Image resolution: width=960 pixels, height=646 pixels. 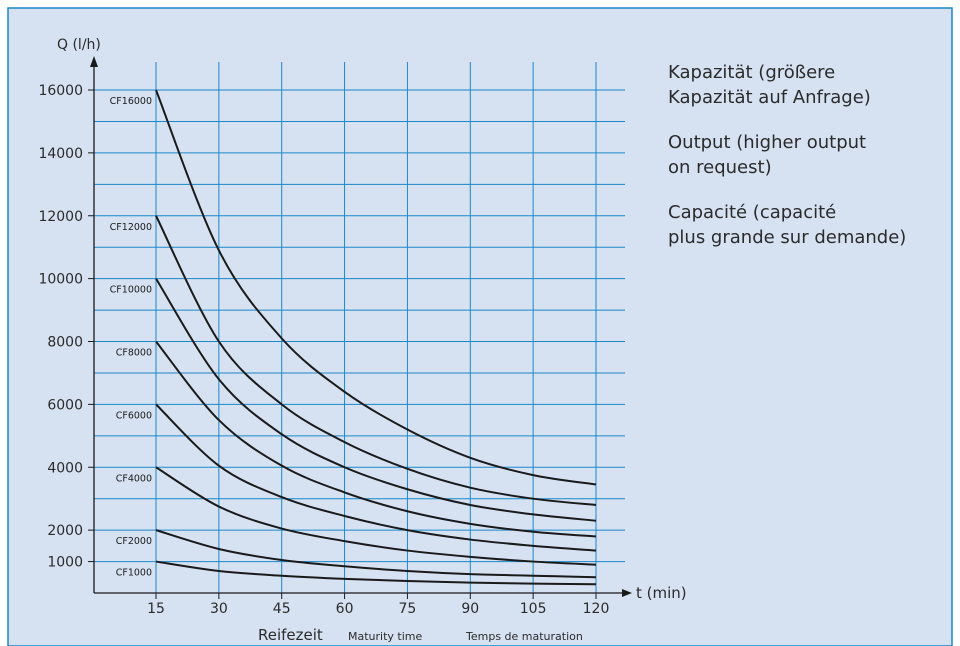 I want to click on series-label-cf2000: CF2000, so click(x=134, y=541).